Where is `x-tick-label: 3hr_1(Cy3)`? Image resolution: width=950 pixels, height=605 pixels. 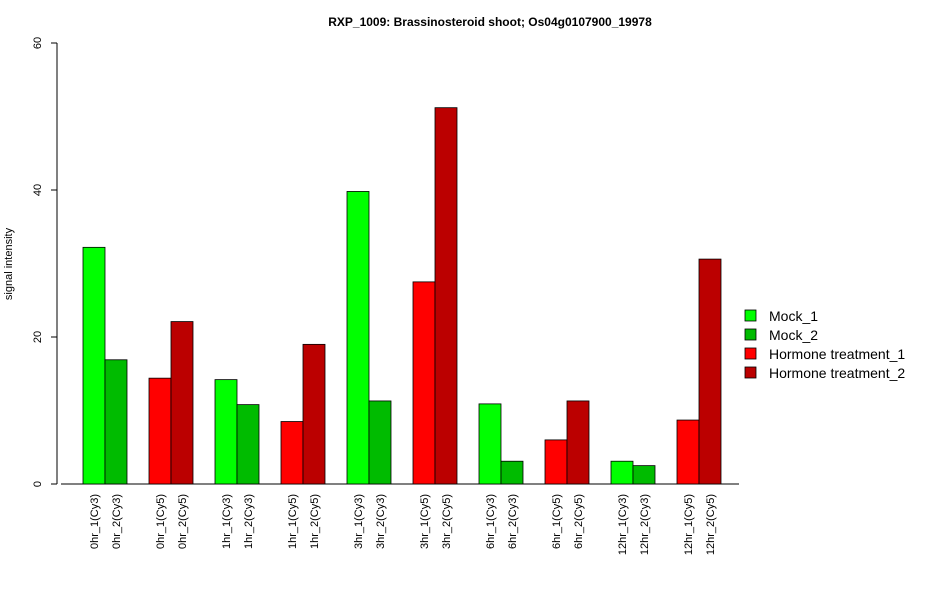 x-tick-label: 3hr_1(Cy3) is located at coordinates (359, 521).